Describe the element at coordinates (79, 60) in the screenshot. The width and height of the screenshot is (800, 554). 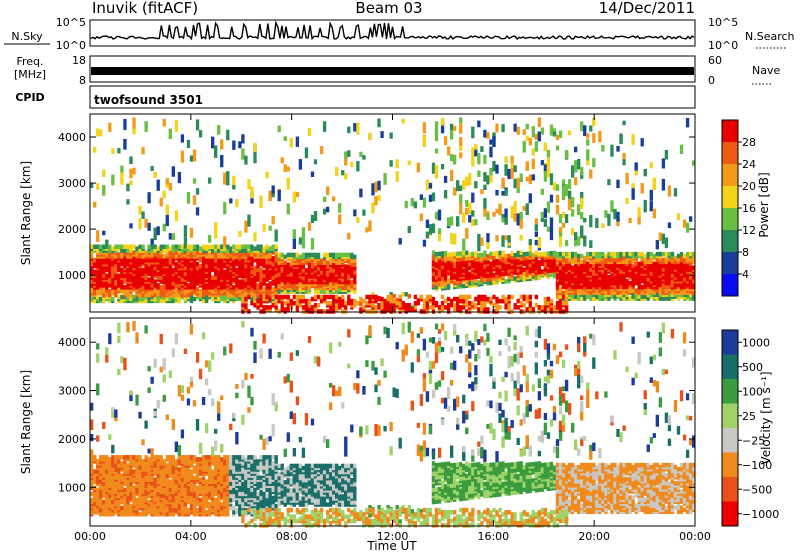
I see `freq-tick-high: 18` at that location.